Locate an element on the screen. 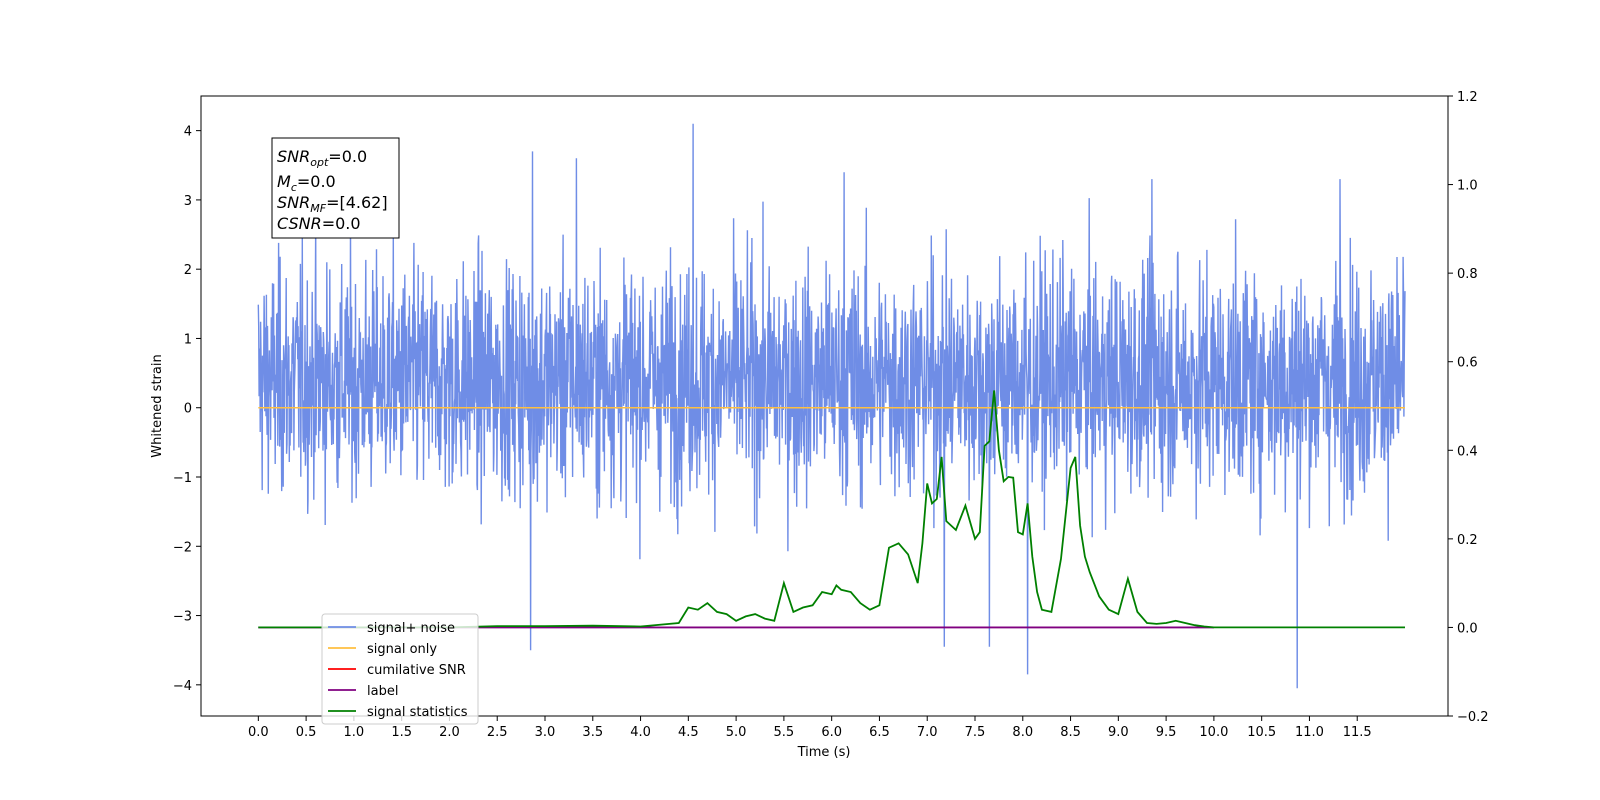  y2-tick-label: 0.2 is located at coordinates (1467, 540).